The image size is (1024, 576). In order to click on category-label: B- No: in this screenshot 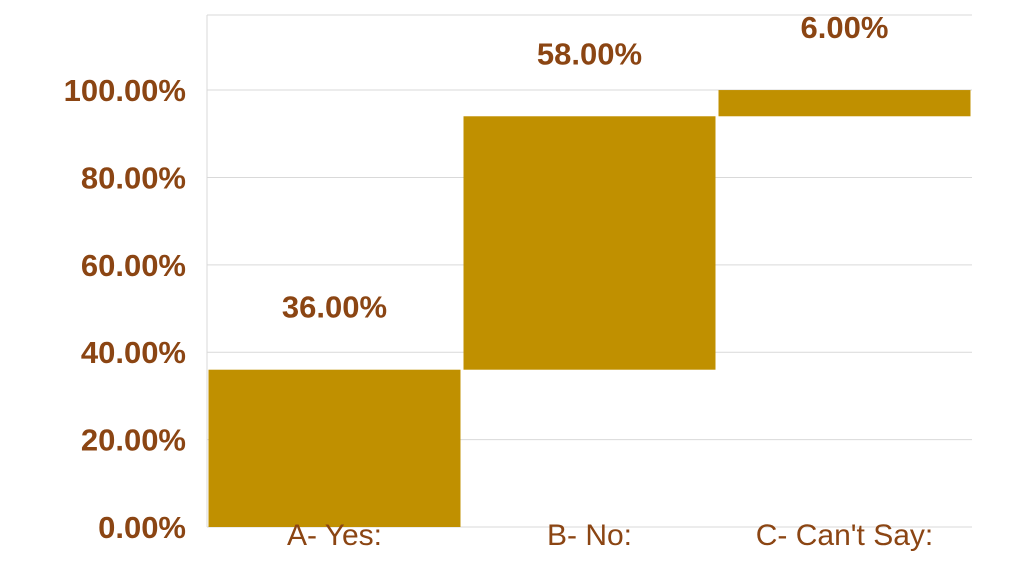, I will do `click(589, 535)`.